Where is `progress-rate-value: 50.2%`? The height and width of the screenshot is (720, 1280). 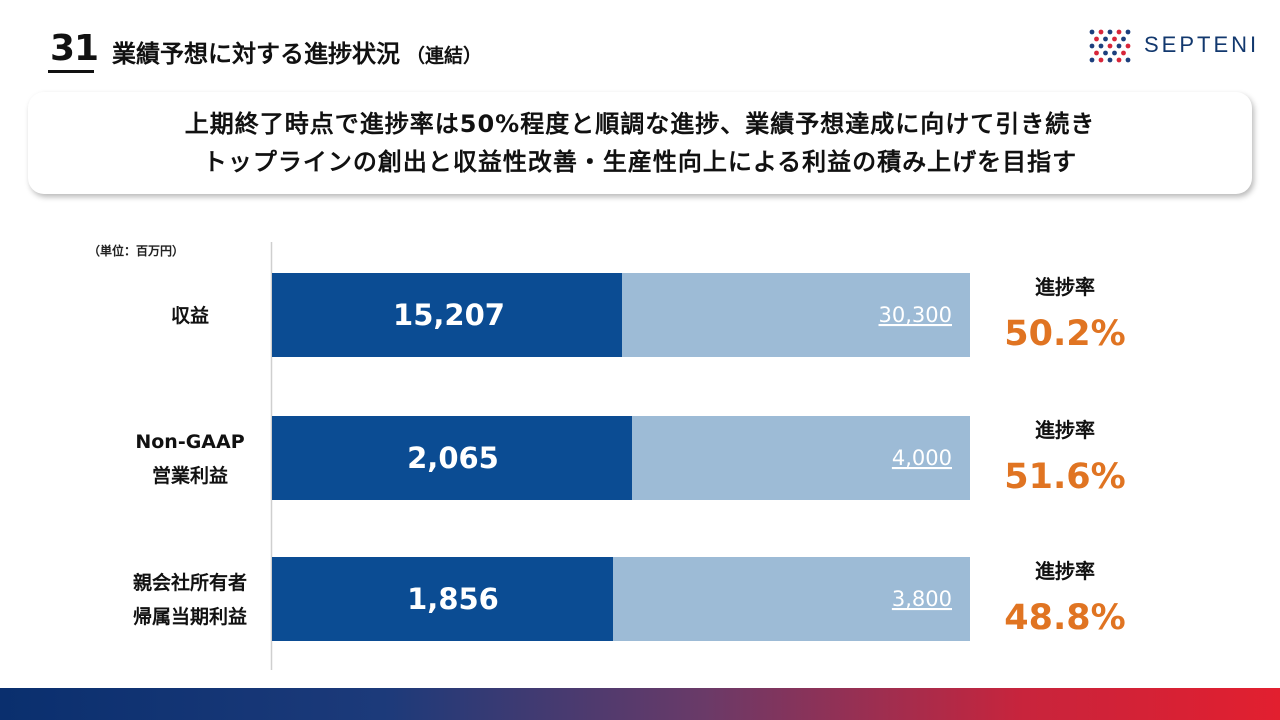 progress-rate-value: 50.2% is located at coordinates (1064, 334).